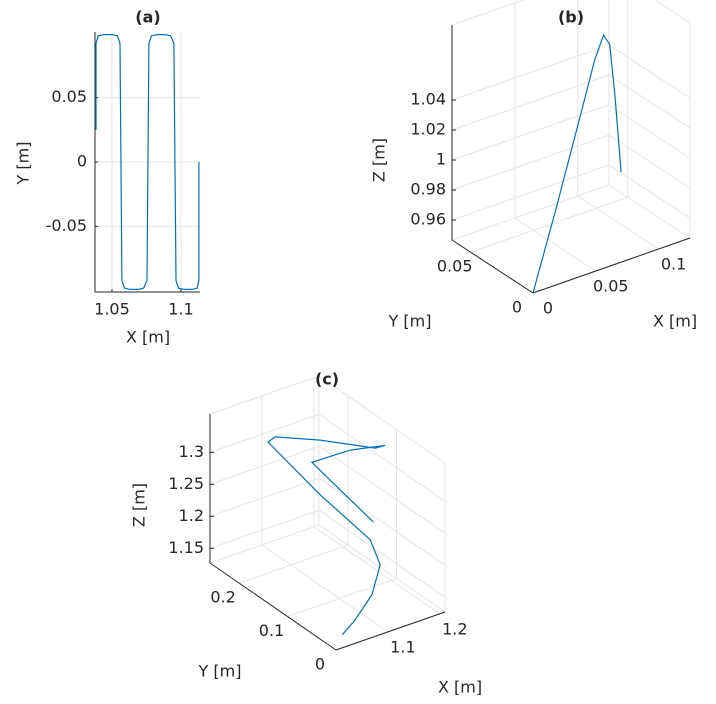 The image size is (716, 704). I want to click on z-tick-label: 1.25, so click(186, 483).